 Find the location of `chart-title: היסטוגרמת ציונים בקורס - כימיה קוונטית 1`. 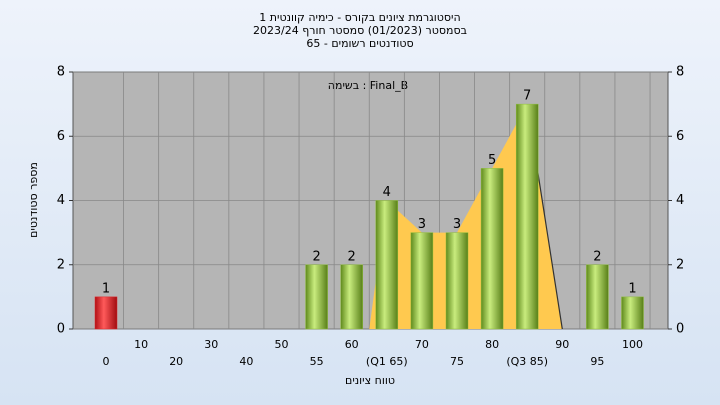

chart-title: היסטוגרמת ציונים בקורס - כימיה קוונטית 1 is located at coordinates (359, 17).